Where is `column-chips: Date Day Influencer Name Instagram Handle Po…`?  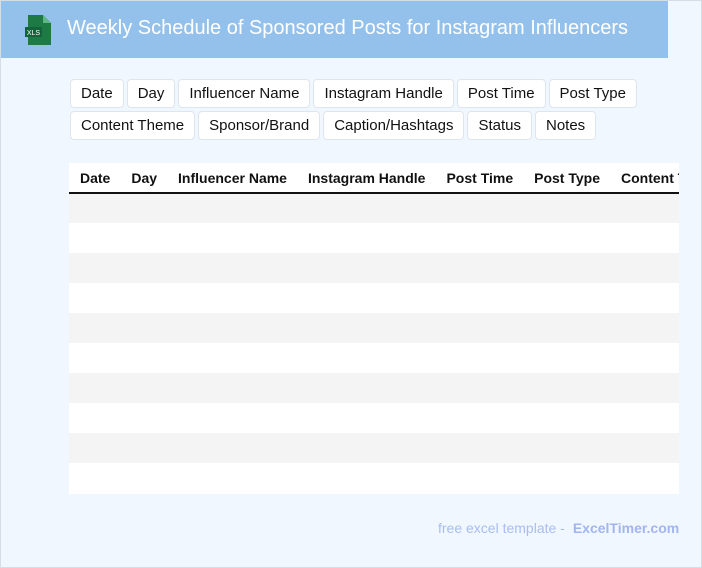
column-chips: Date Day Influencer Name Instagram Handle Po… is located at coordinates (355, 109).